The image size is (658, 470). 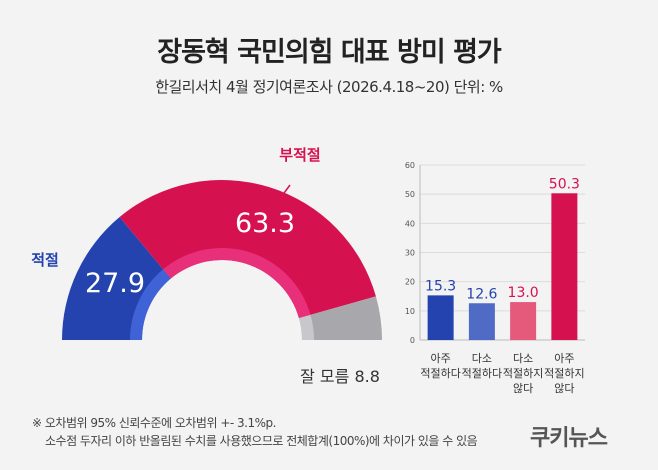 I want to click on y-tick-label: 30, so click(x=410, y=253).